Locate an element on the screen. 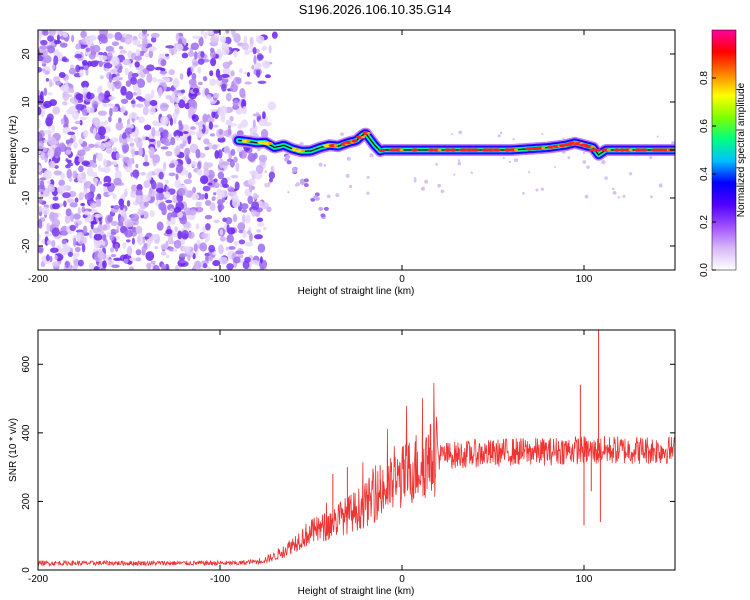  spectrogram-xlabel: Height of straight line (km) is located at coordinates (356, 291).